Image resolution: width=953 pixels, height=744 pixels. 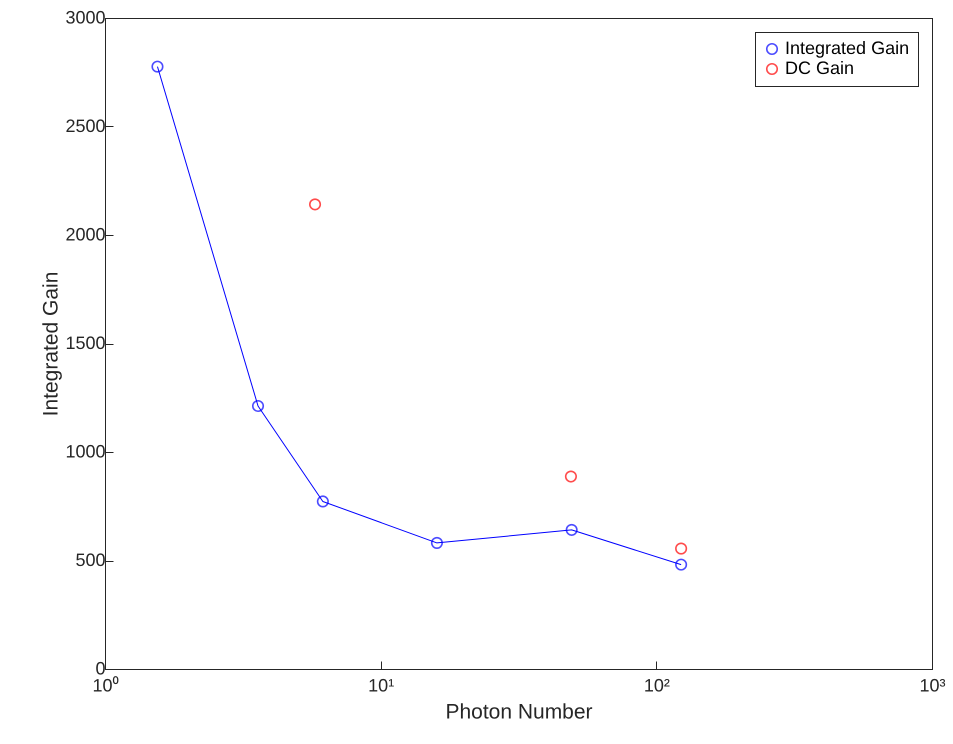 I want to click on y-tick-label: 500, so click(x=90, y=560).